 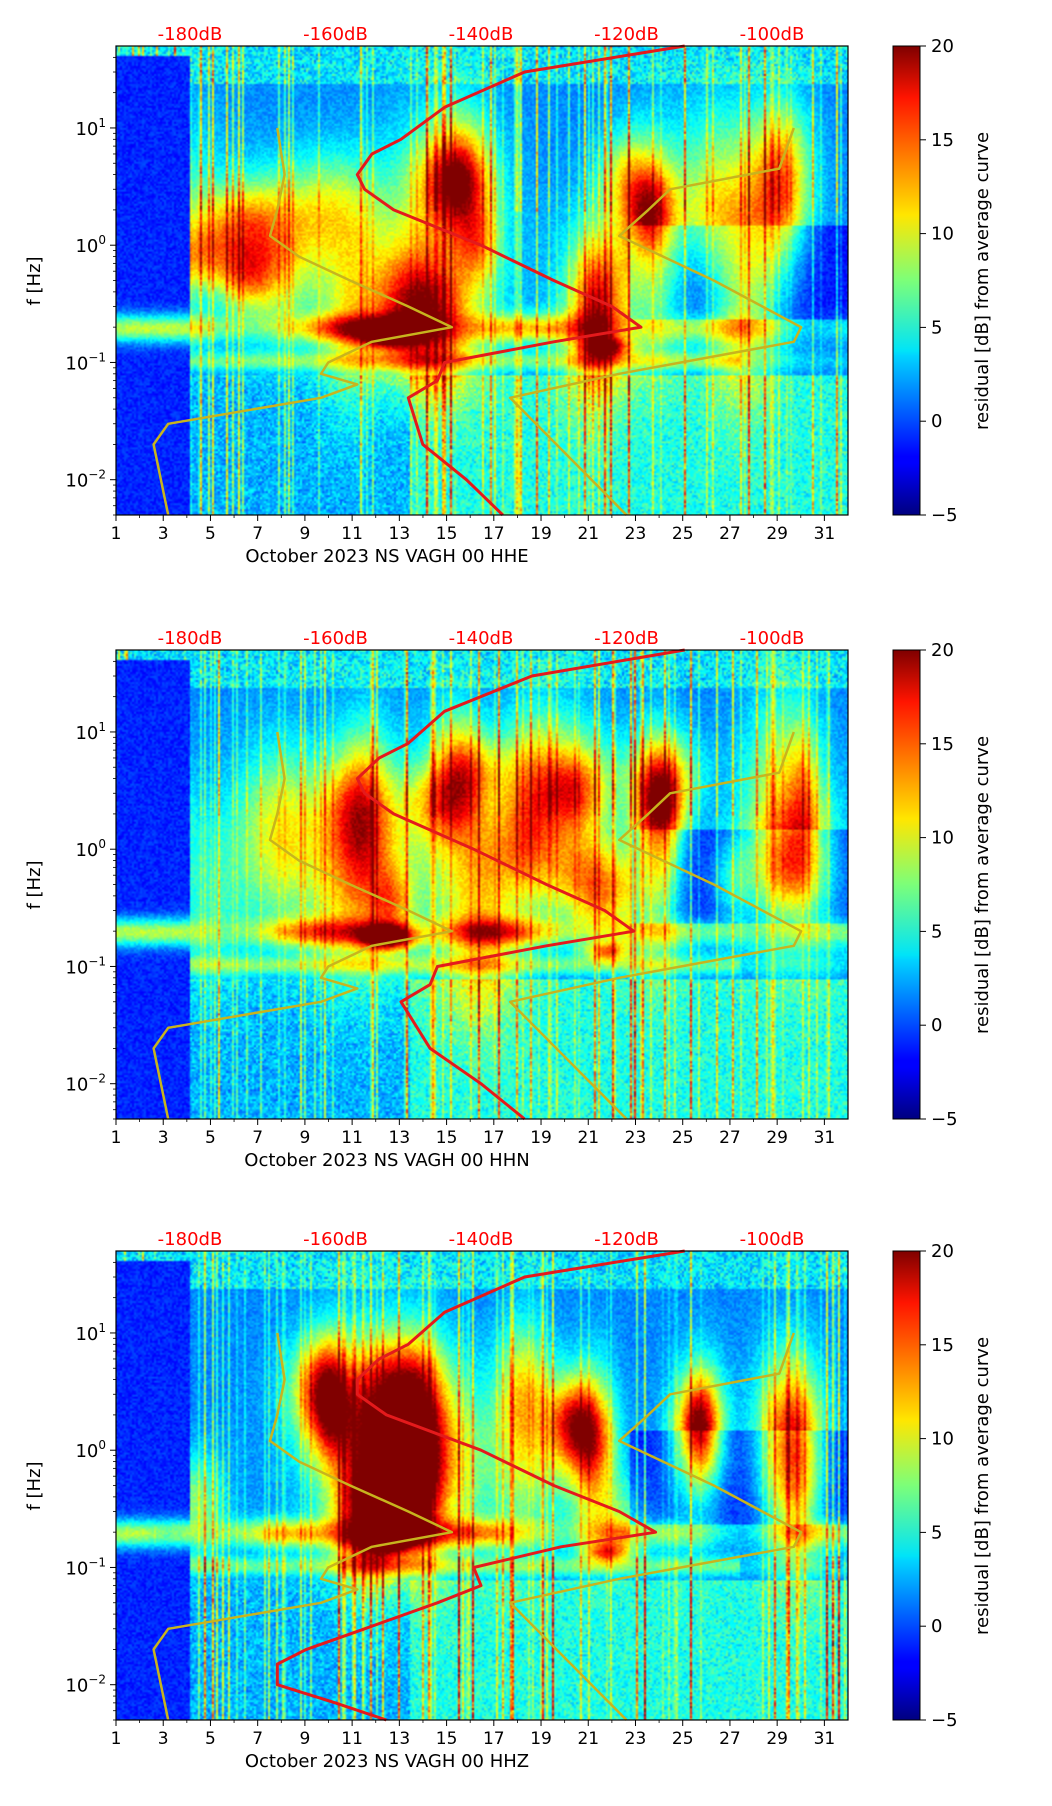 I want to click on x-tick-label: 27, so click(x=730, y=534).